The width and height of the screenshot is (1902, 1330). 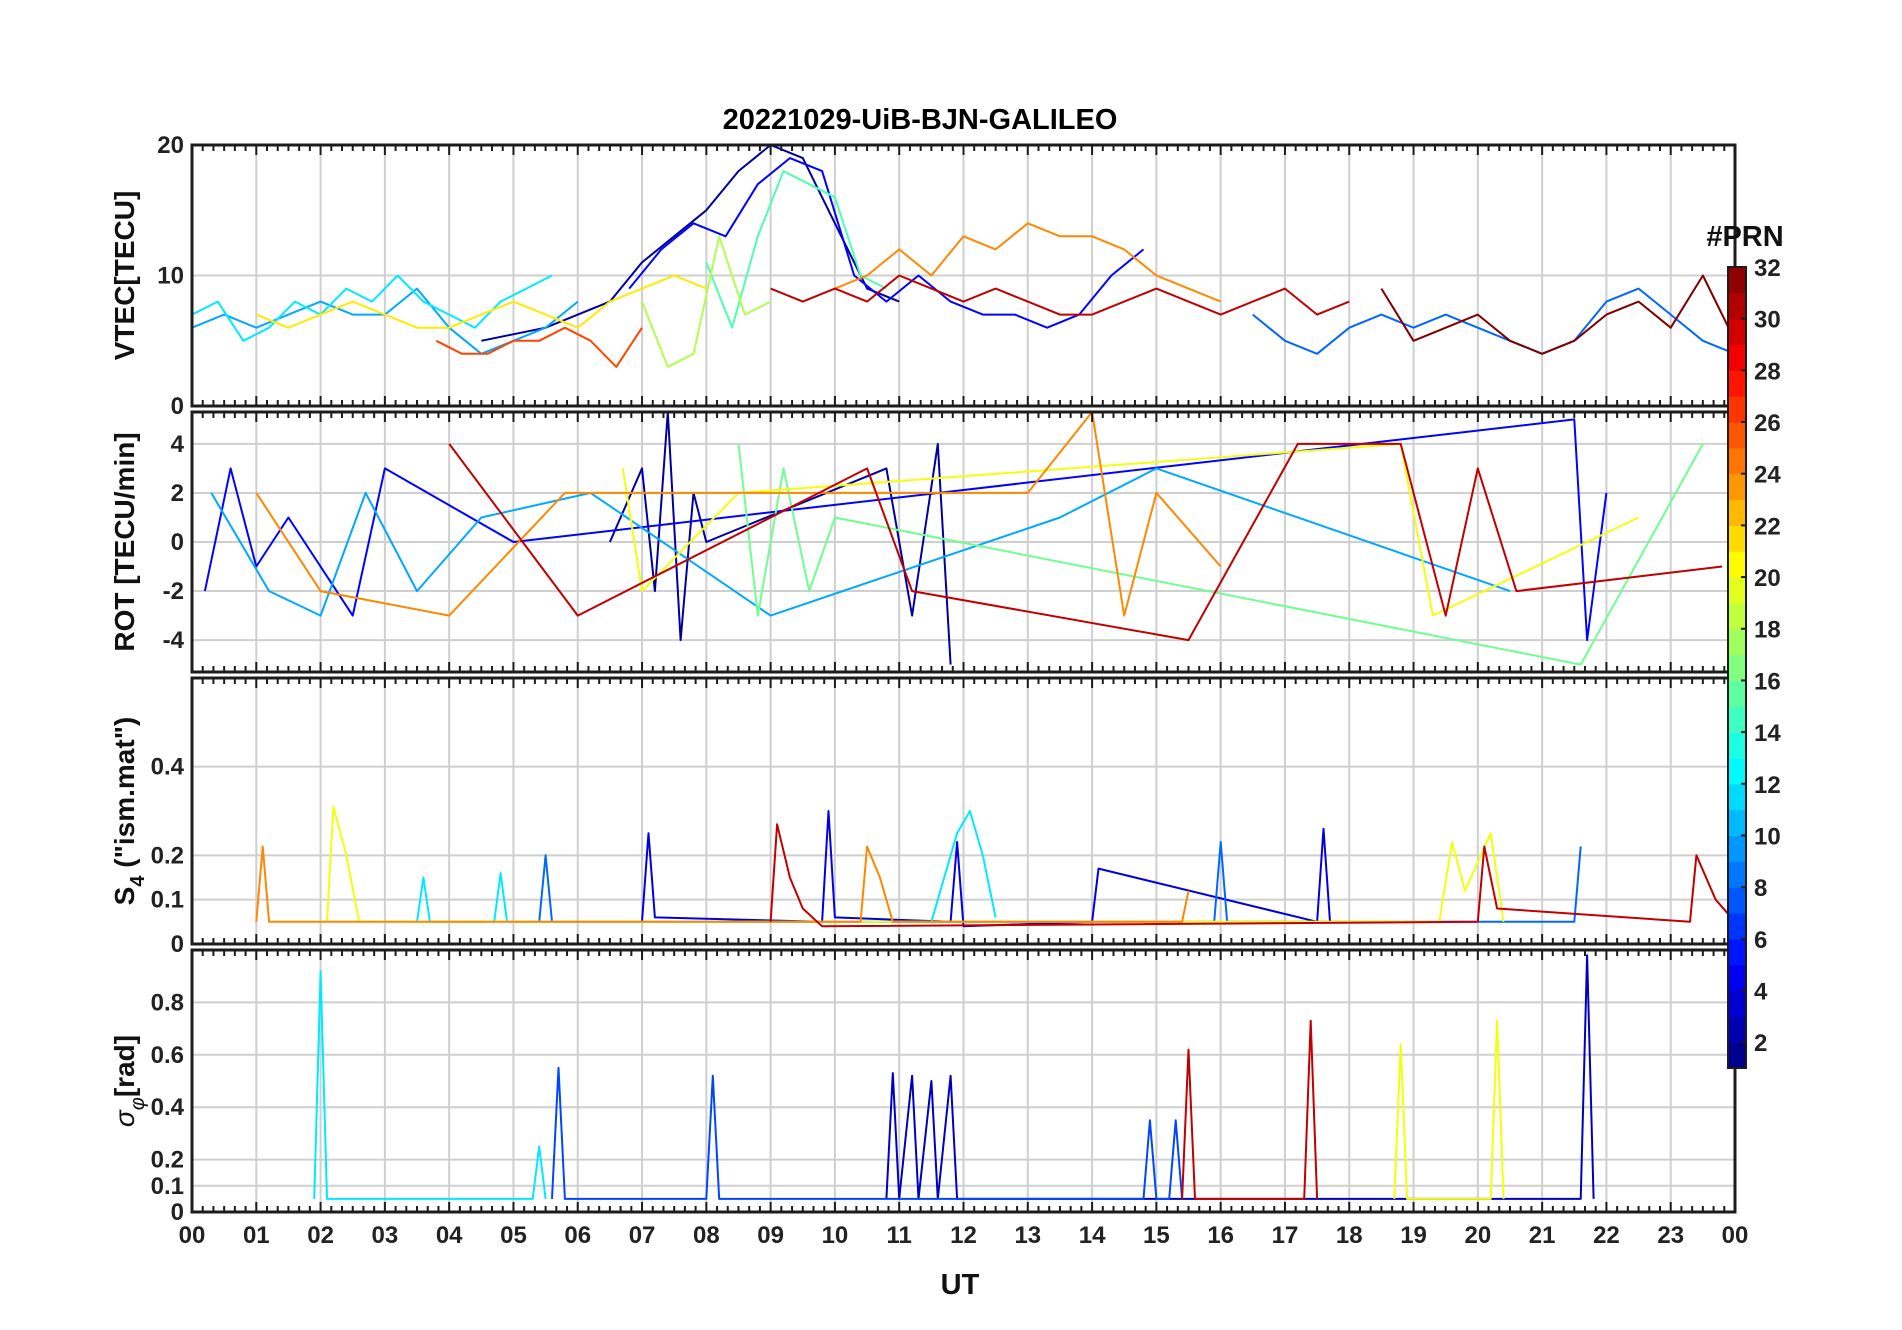 What do you see at coordinates (167, 900) in the screenshot?
I see `y-tick-label: 0.1` at bounding box center [167, 900].